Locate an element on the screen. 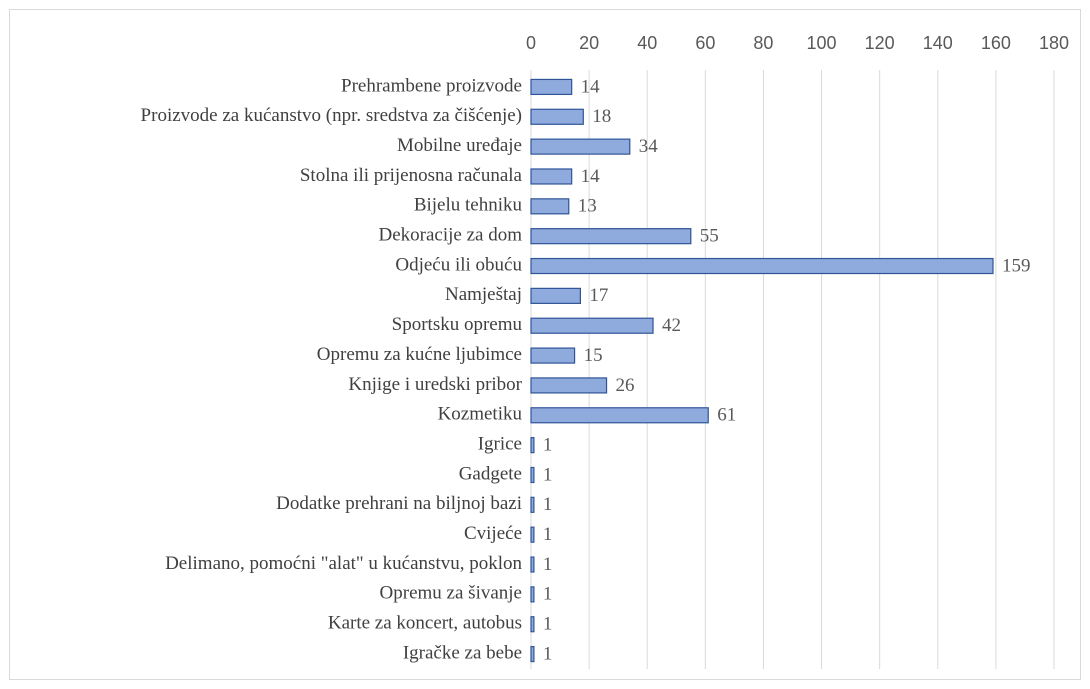 The height and width of the screenshot is (689, 1090). data-label: 159 is located at coordinates (1016, 265).